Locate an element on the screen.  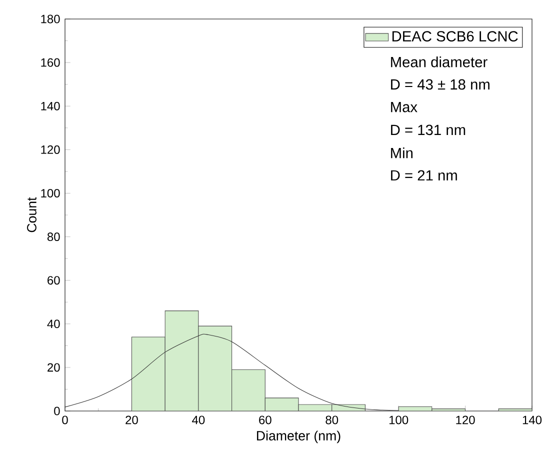
y-tick-label: 0 is located at coordinates (57, 411).